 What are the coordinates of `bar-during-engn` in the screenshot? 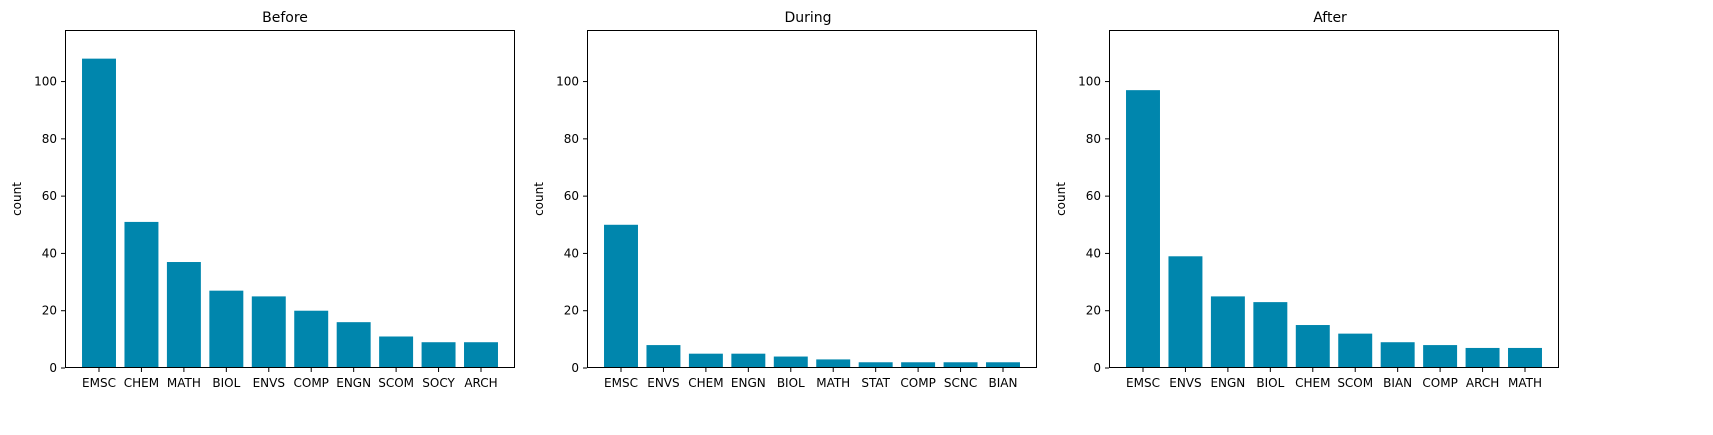 It's located at (748, 360).